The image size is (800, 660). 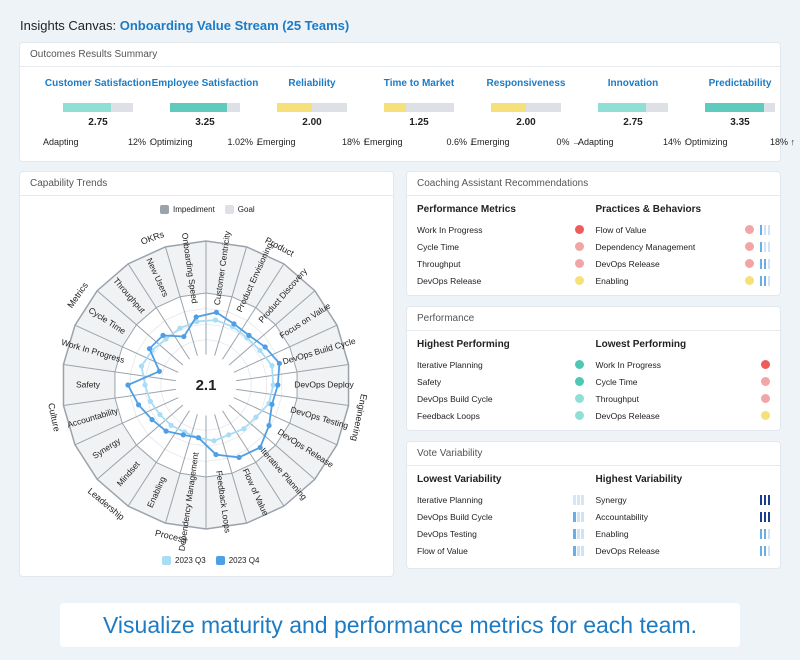 I want to click on variability-title: Vote Variability, so click(x=593, y=454).